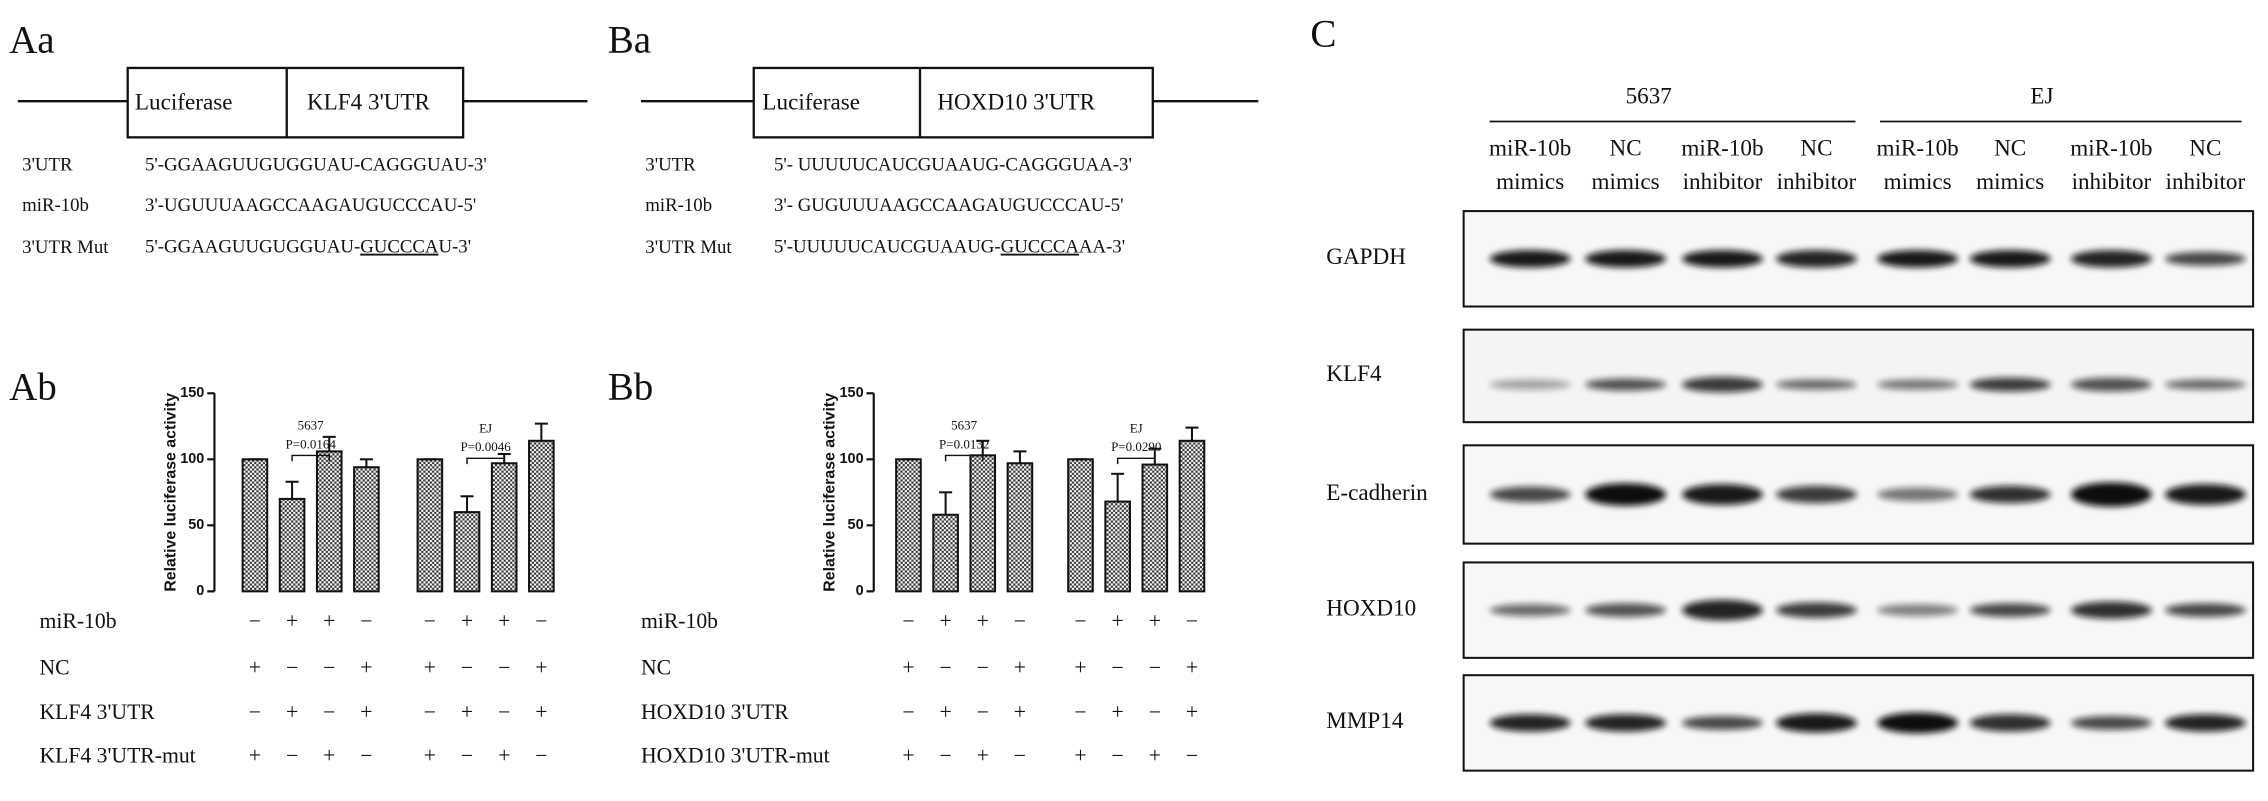  I want to click on annotation: P=0.0164, so click(311, 443).